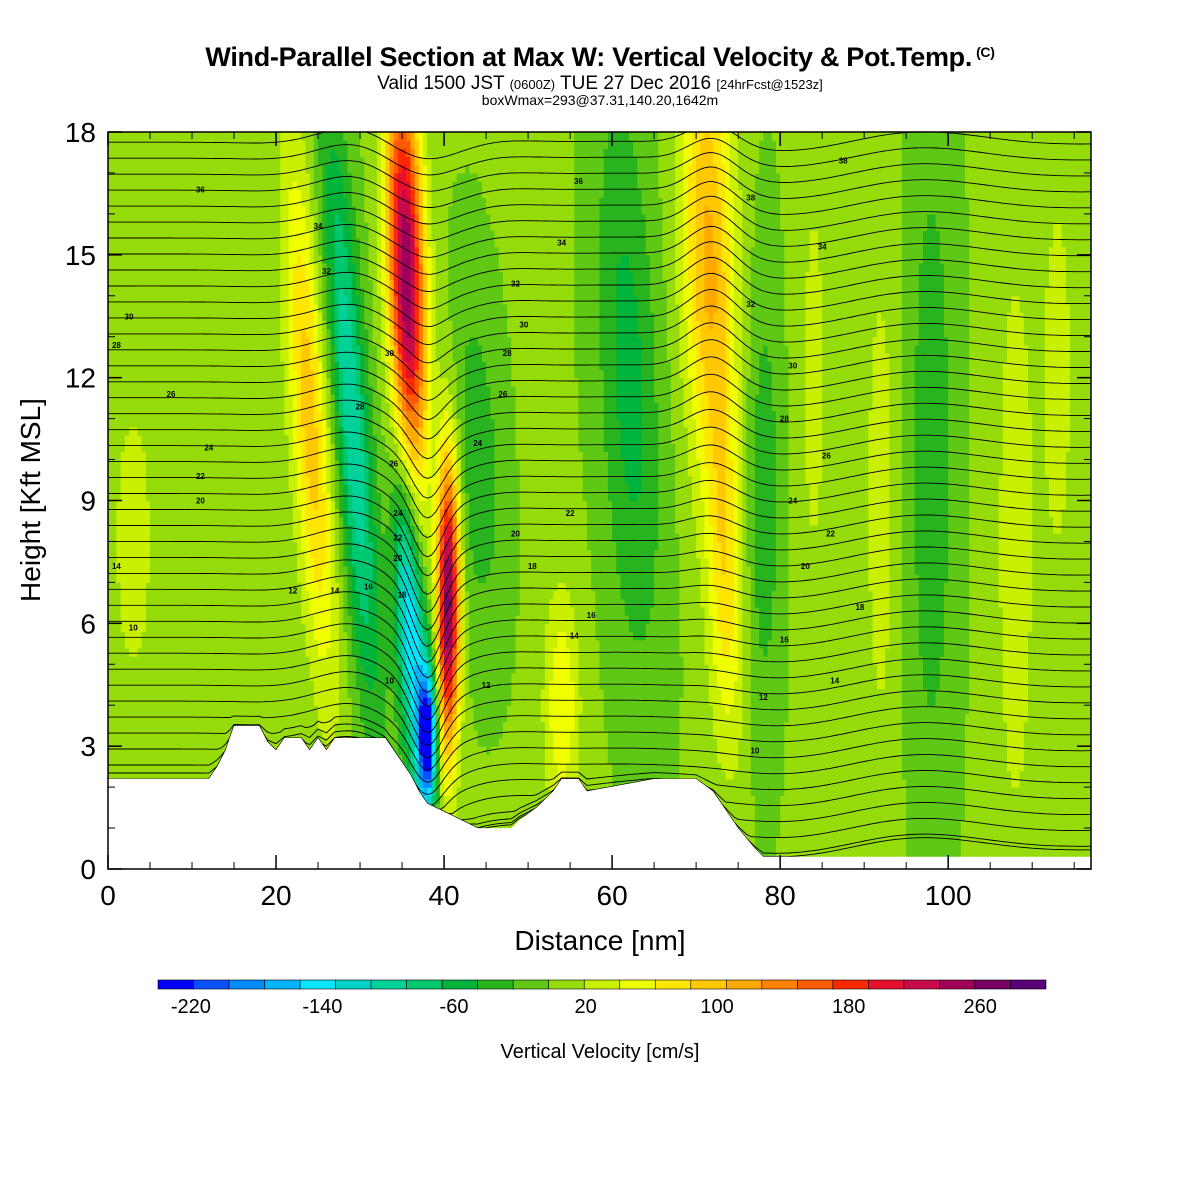 This screenshot has height=1200, width=1200. I want to click on valid-time-prefix: Valid 1500 JST, so click(441, 83).